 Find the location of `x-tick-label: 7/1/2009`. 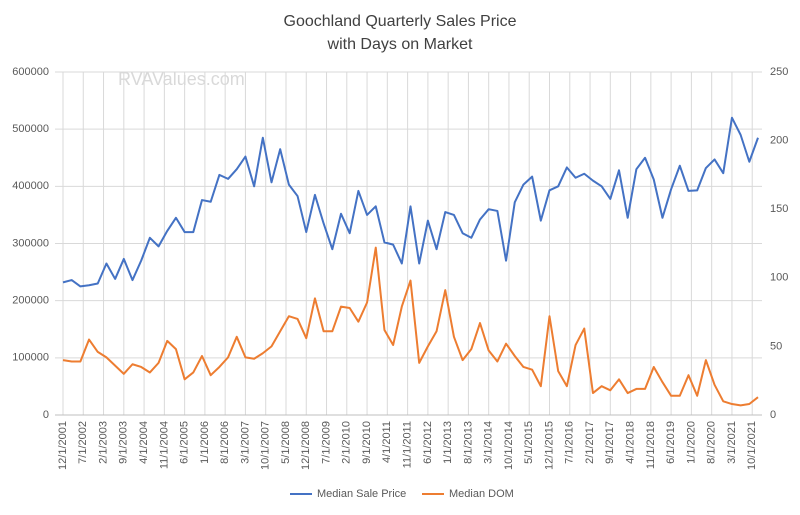

x-tick-label: 7/1/2009 is located at coordinates (326, 442).